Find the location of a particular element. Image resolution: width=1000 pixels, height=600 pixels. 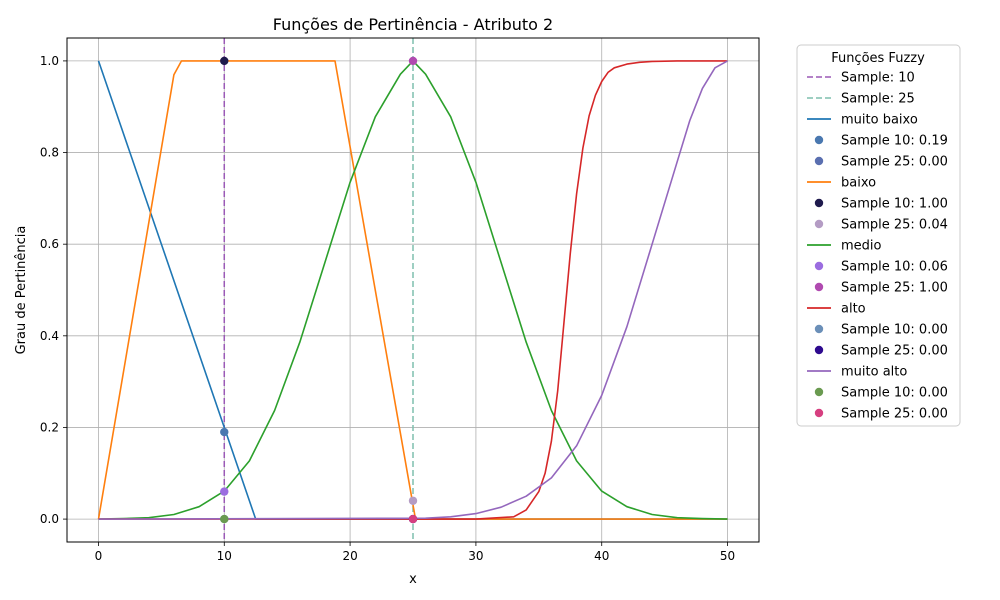

legend-entry-label: Sample: 10 is located at coordinates (878, 78).